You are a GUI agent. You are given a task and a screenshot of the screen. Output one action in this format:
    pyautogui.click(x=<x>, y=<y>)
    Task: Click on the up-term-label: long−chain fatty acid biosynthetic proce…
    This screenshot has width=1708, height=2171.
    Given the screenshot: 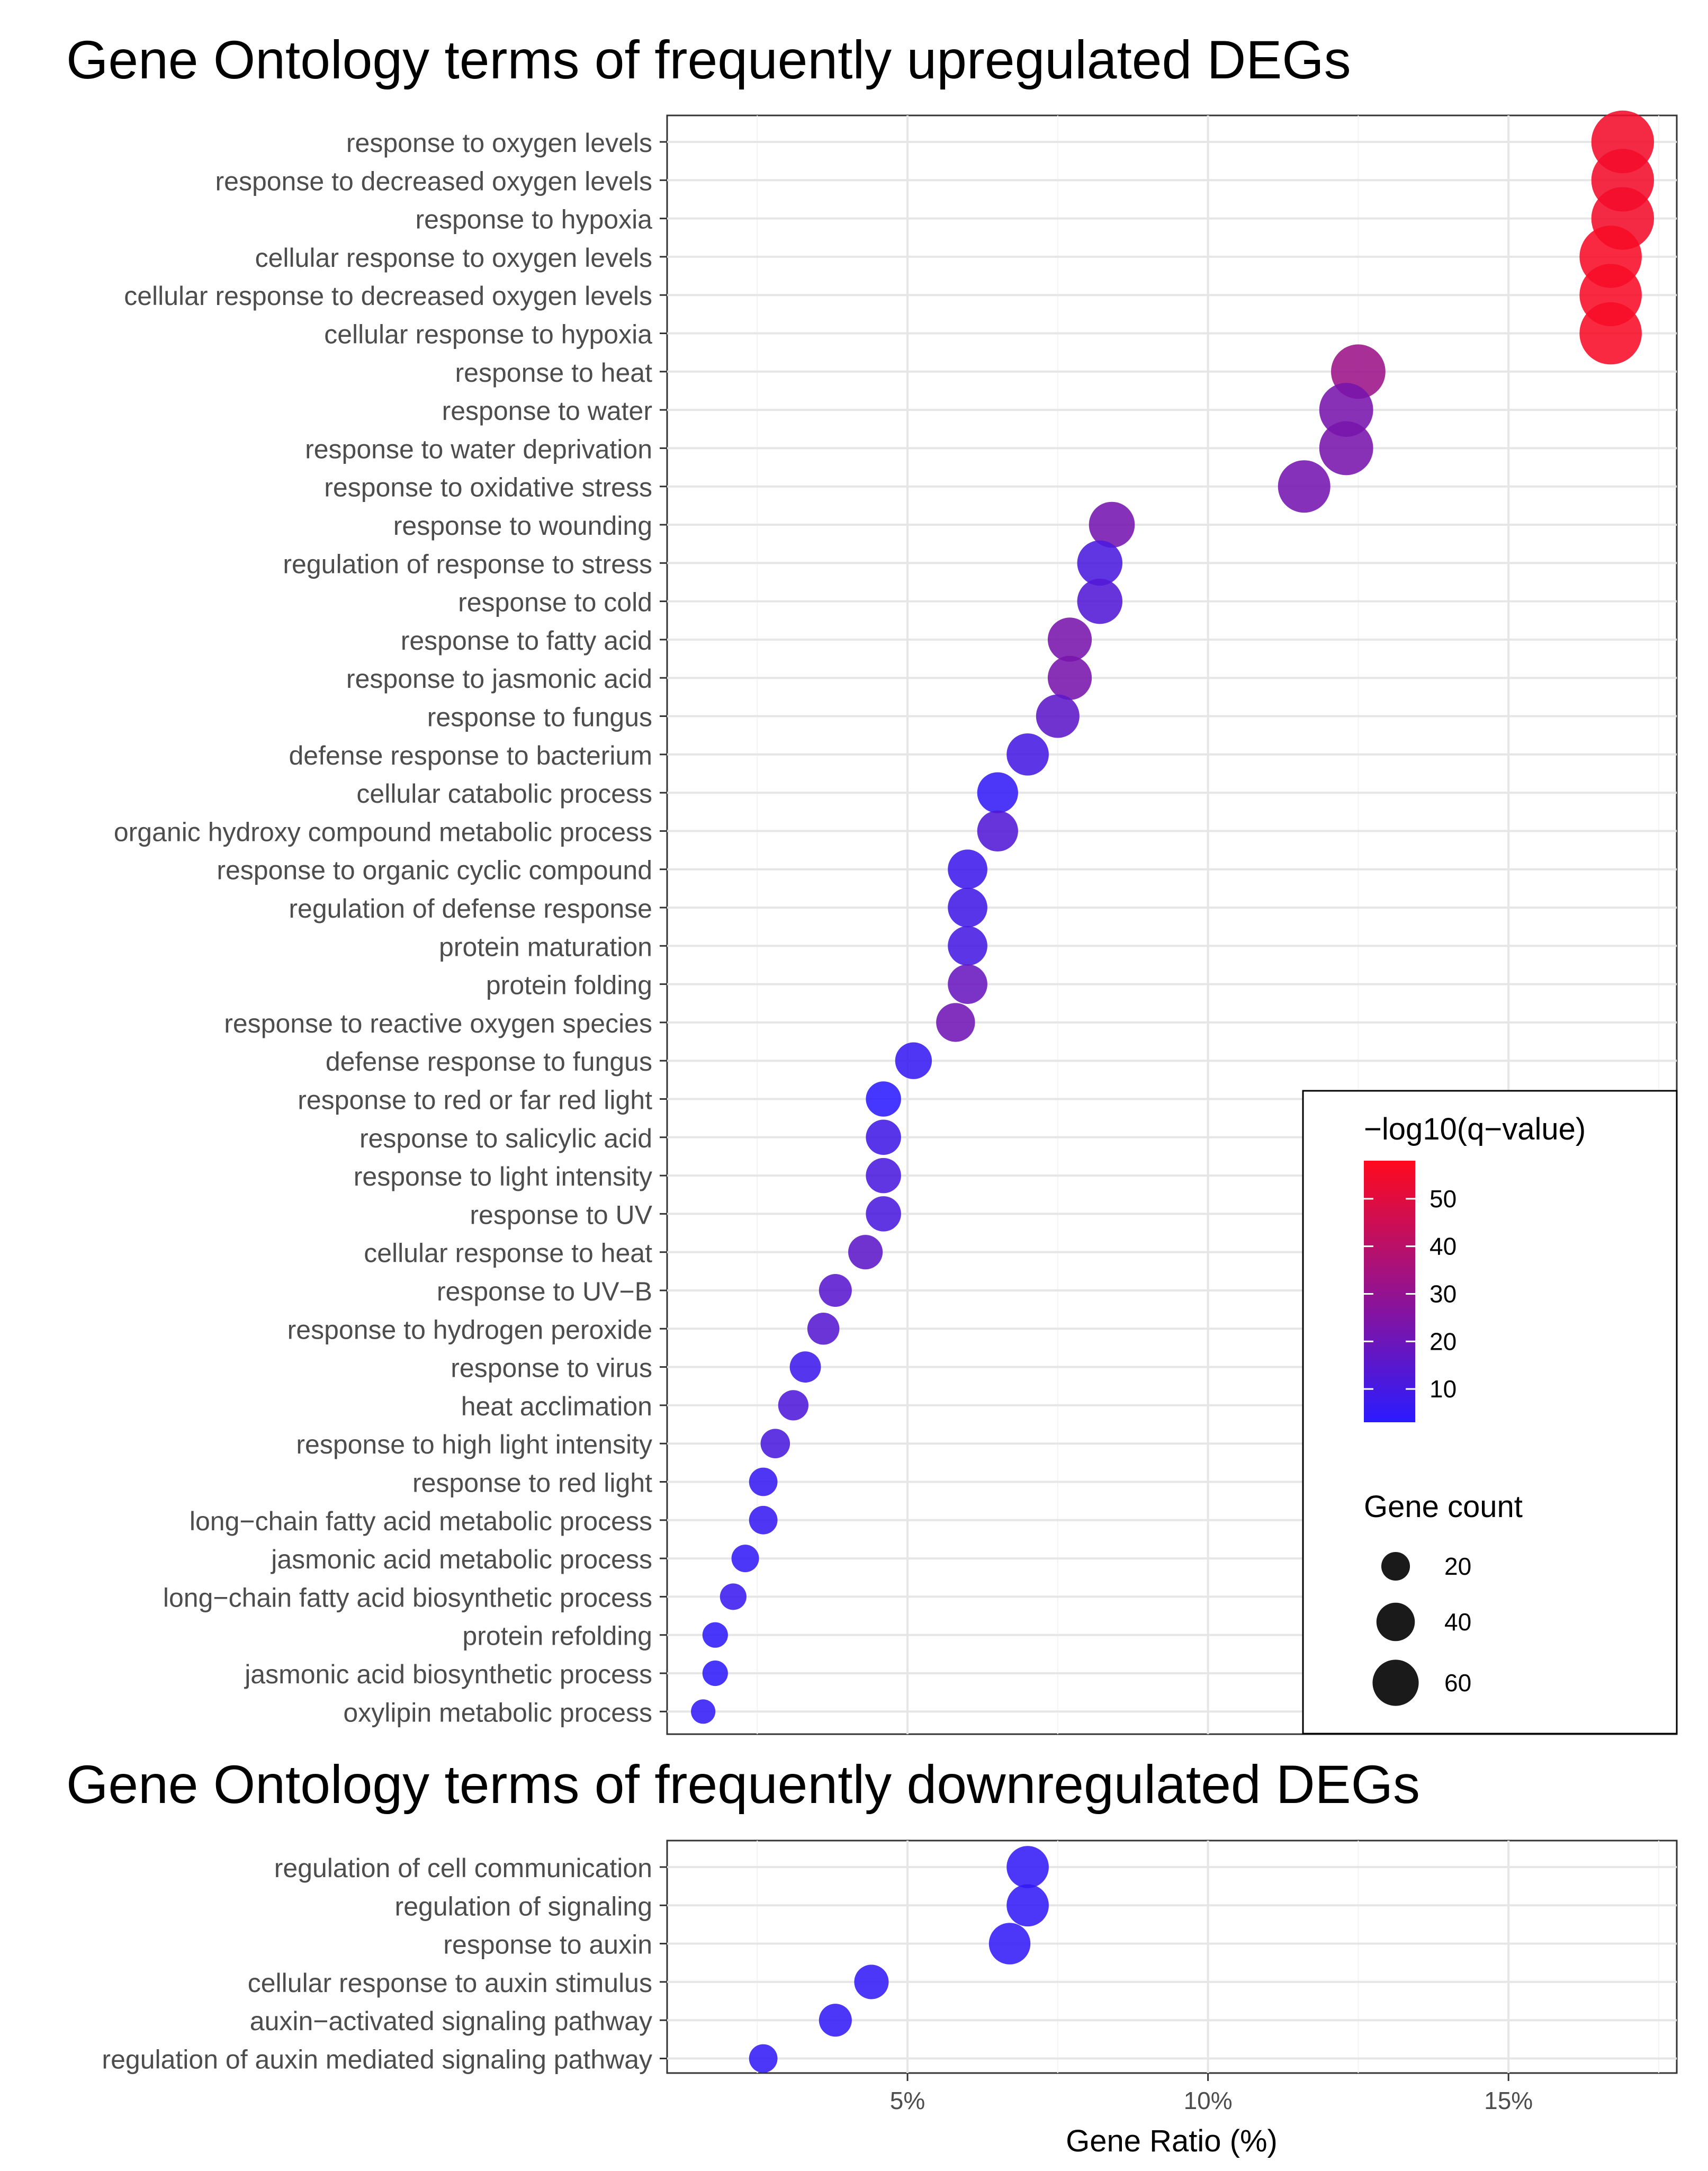 What is the action you would take?
    pyautogui.click(x=407, y=1597)
    